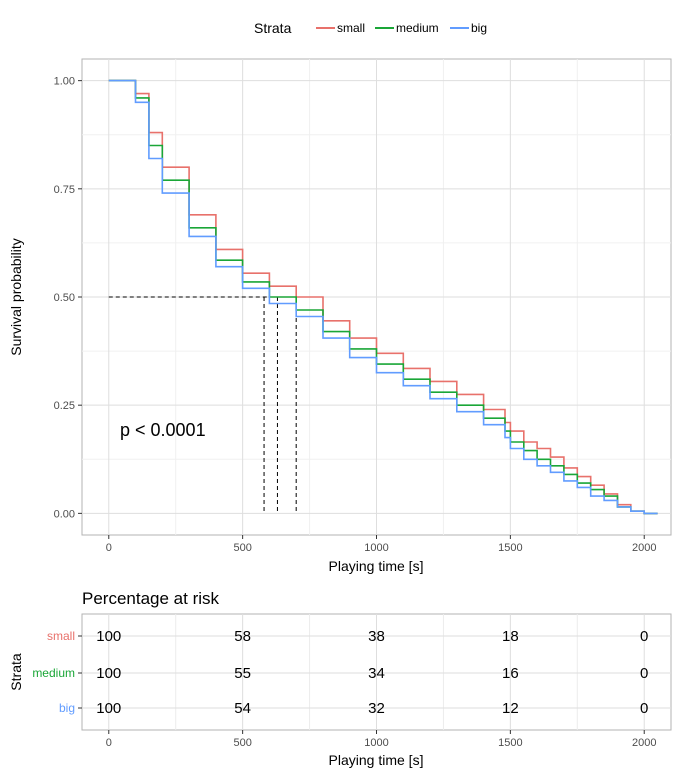 This screenshot has width=680, height=775. Describe the element at coordinates (376, 760) in the screenshot. I see `risk-table-x-axis-title: Playing time [s]` at that location.